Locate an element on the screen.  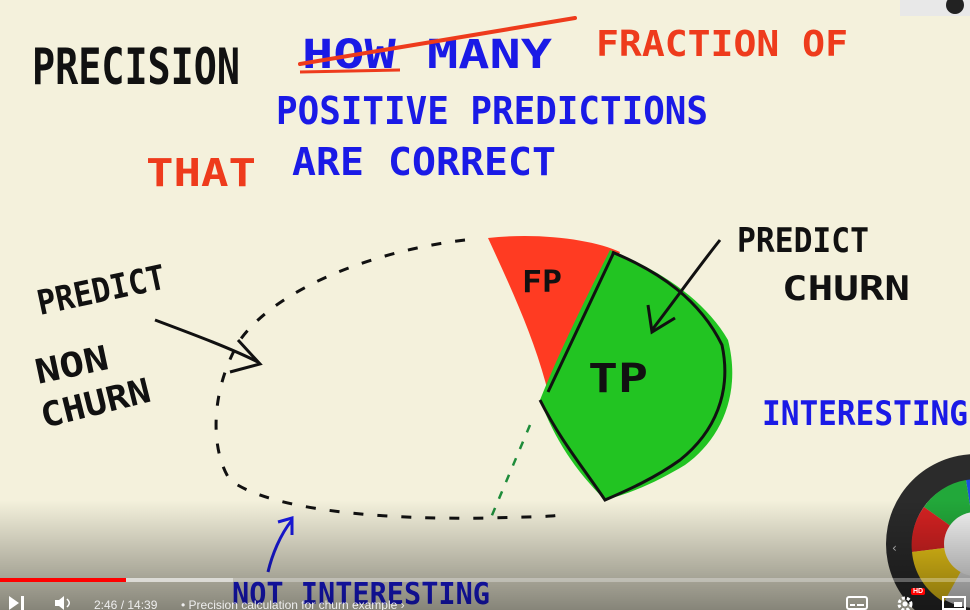
progress-buffer is located at coordinates (179, 580).